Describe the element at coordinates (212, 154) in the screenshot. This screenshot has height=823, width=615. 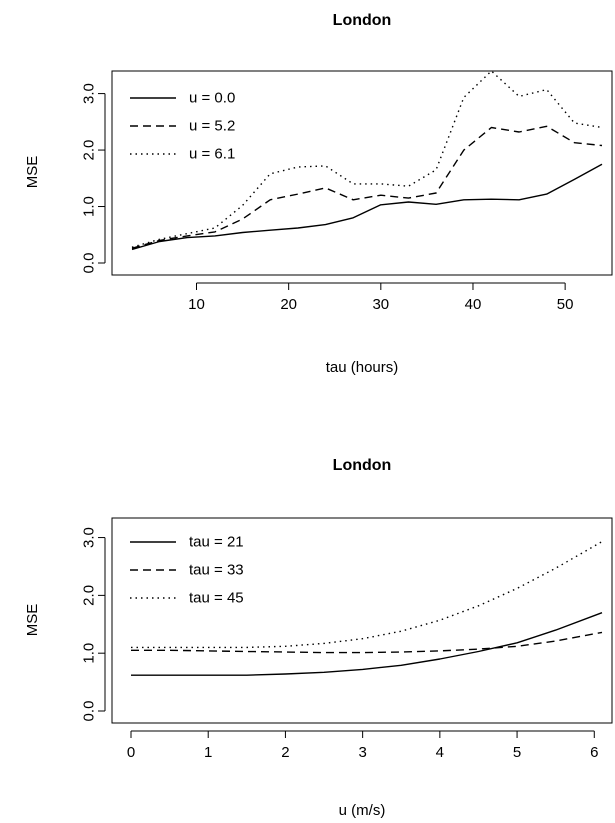
I see `legend-label: u = 6.1` at that location.